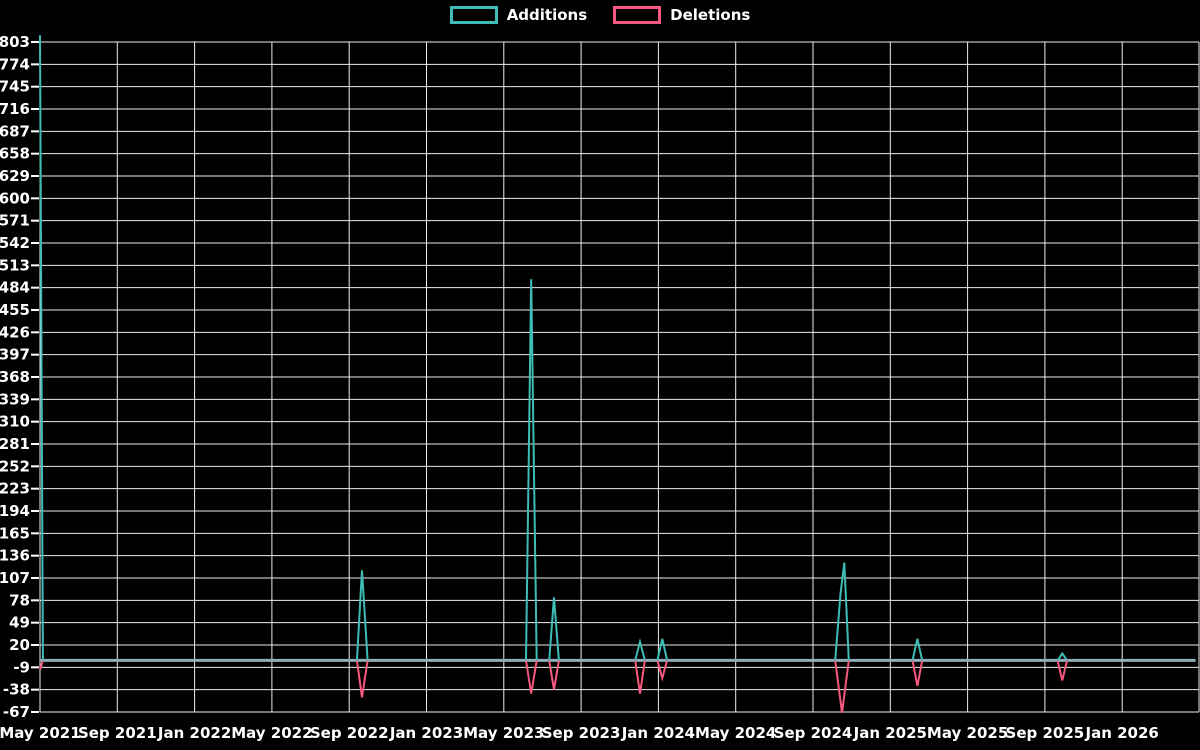 The height and width of the screenshot is (750, 1200). Describe the element at coordinates (813, 733) in the screenshot. I see `x-tick-label: Sep 2024` at that location.